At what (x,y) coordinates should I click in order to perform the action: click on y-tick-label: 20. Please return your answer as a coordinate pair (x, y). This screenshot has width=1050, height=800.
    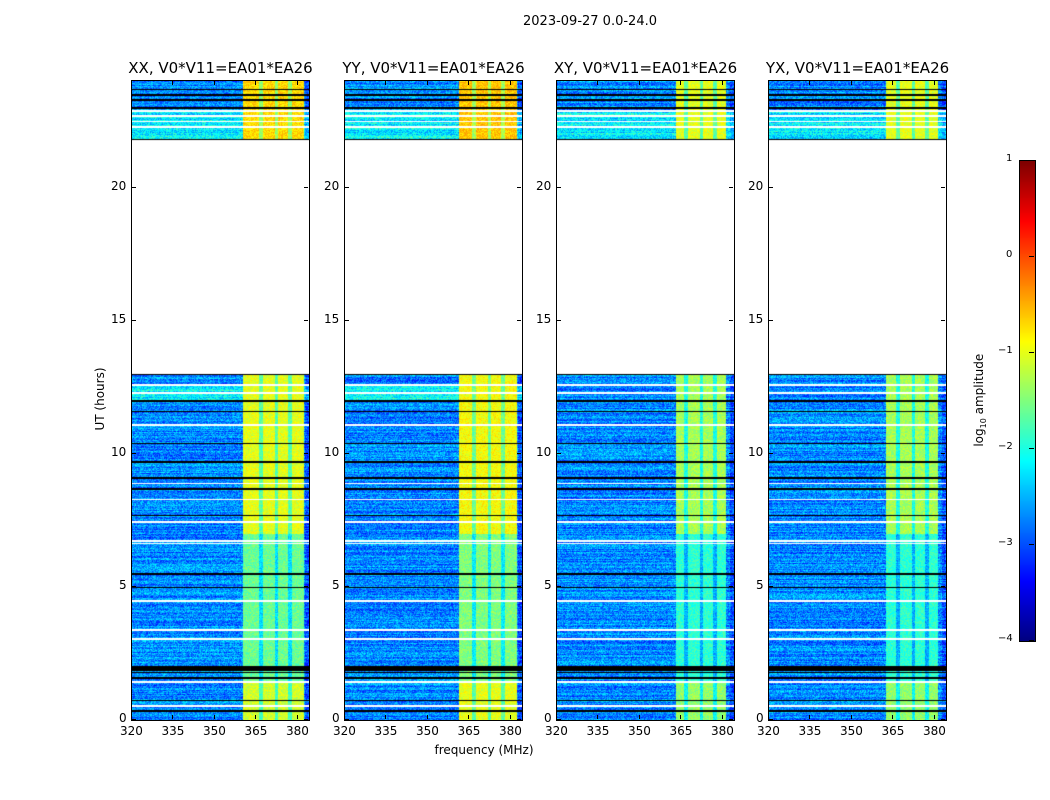
    Looking at the image, I should click on (119, 185).